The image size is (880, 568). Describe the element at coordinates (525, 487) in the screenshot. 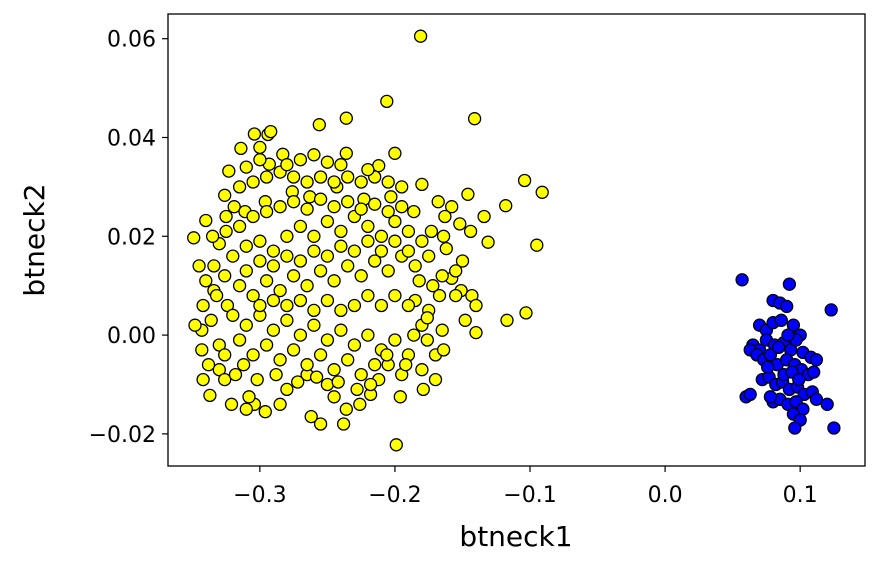

I see `x-axis-ticks: −0.3 −0.2 −0.1 0.0 0.1` at that location.